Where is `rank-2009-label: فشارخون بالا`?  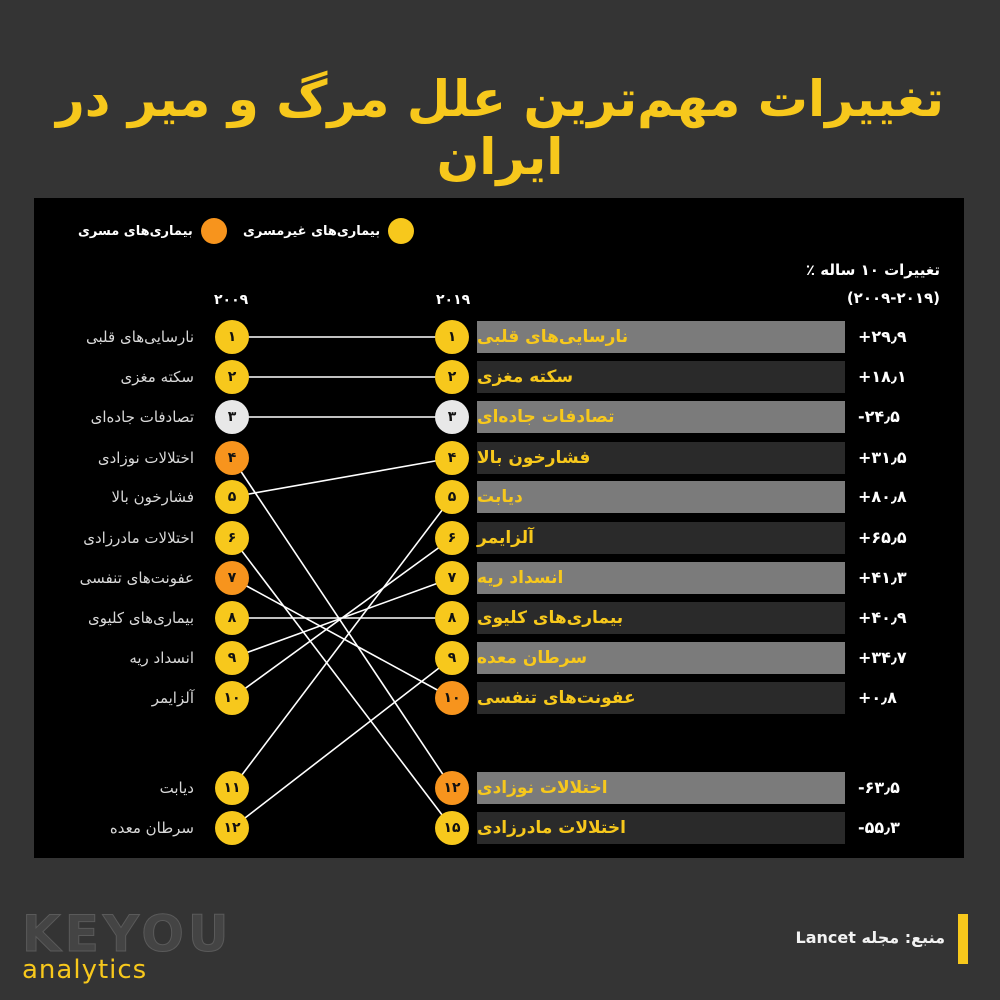 rank-2009-label: فشارخون بالا is located at coordinates (152, 497).